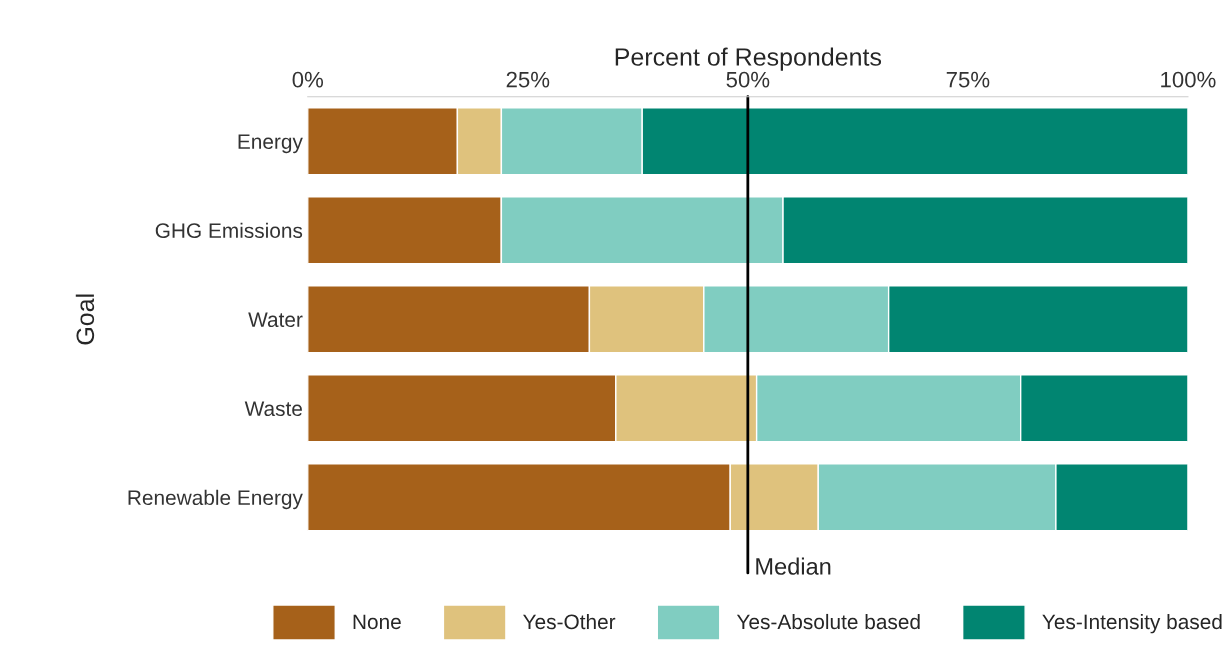 This screenshot has height=645, width=1231. What do you see at coordinates (229, 230) in the screenshot?
I see `y-tick-label: GHG Emissions` at bounding box center [229, 230].